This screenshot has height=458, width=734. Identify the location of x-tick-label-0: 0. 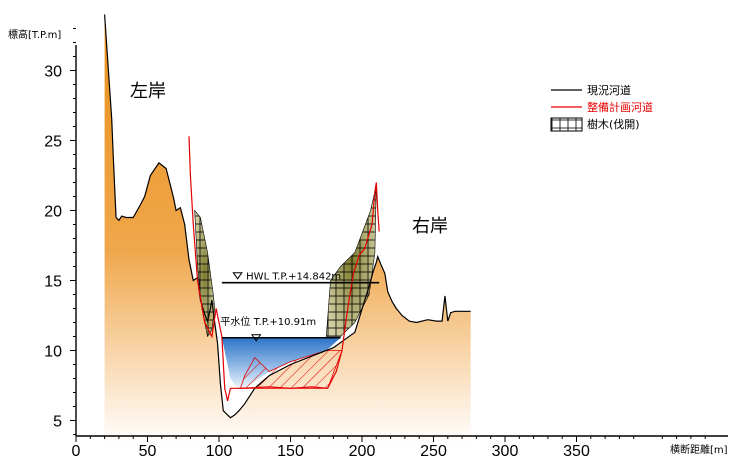
(76, 450).